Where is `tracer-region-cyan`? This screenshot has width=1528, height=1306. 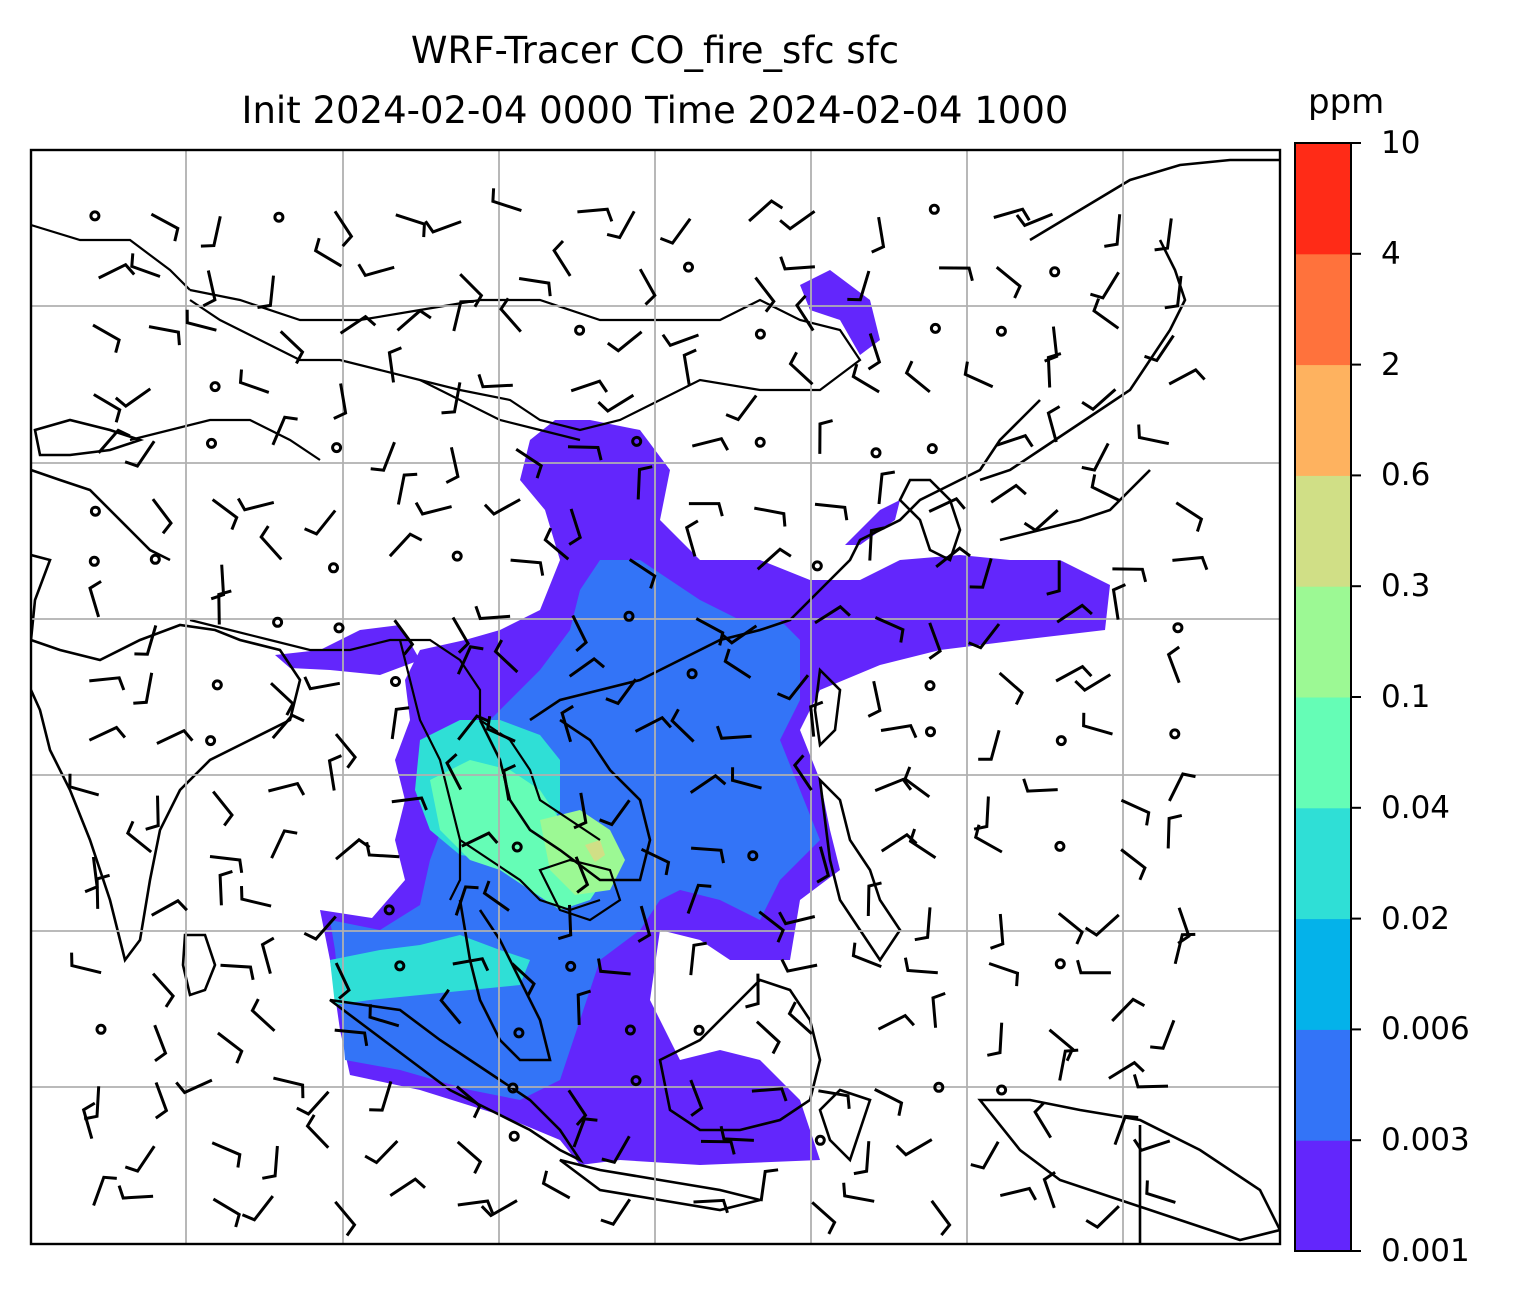 tracer-region-cyan is located at coordinates (430, 970).